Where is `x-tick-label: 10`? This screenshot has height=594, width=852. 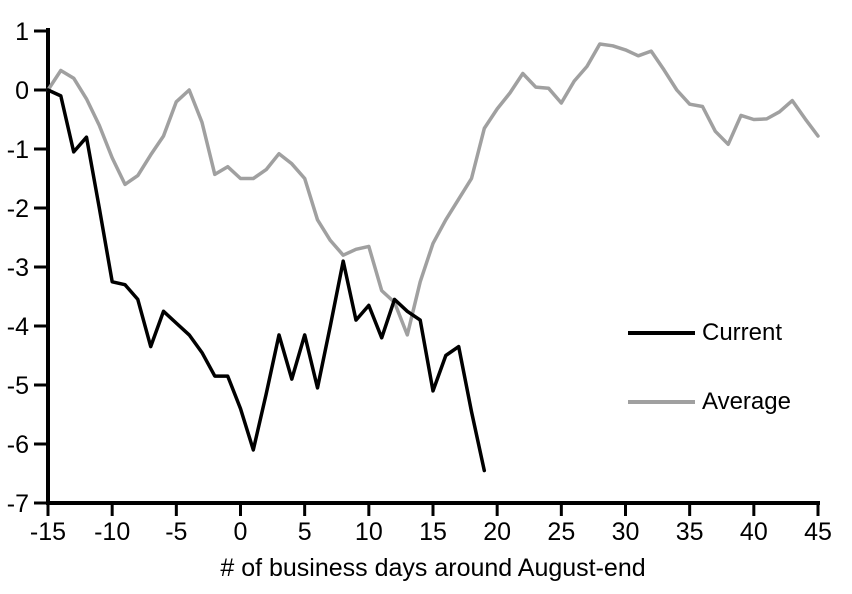
x-tick-label: 10 is located at coordinates (369, 532).